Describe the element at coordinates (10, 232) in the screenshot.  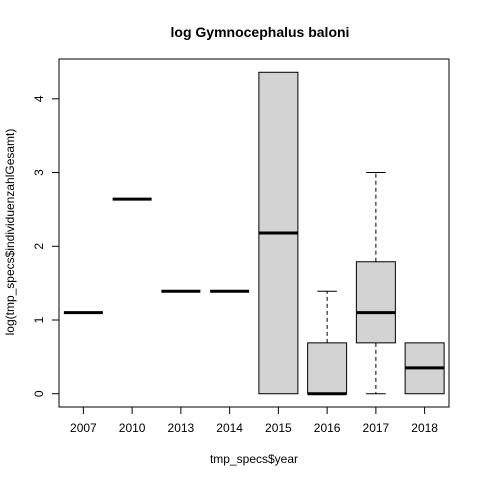
I see `y-axis-label: log(tmp_specs$individuenzahlGesamt)` at that location.